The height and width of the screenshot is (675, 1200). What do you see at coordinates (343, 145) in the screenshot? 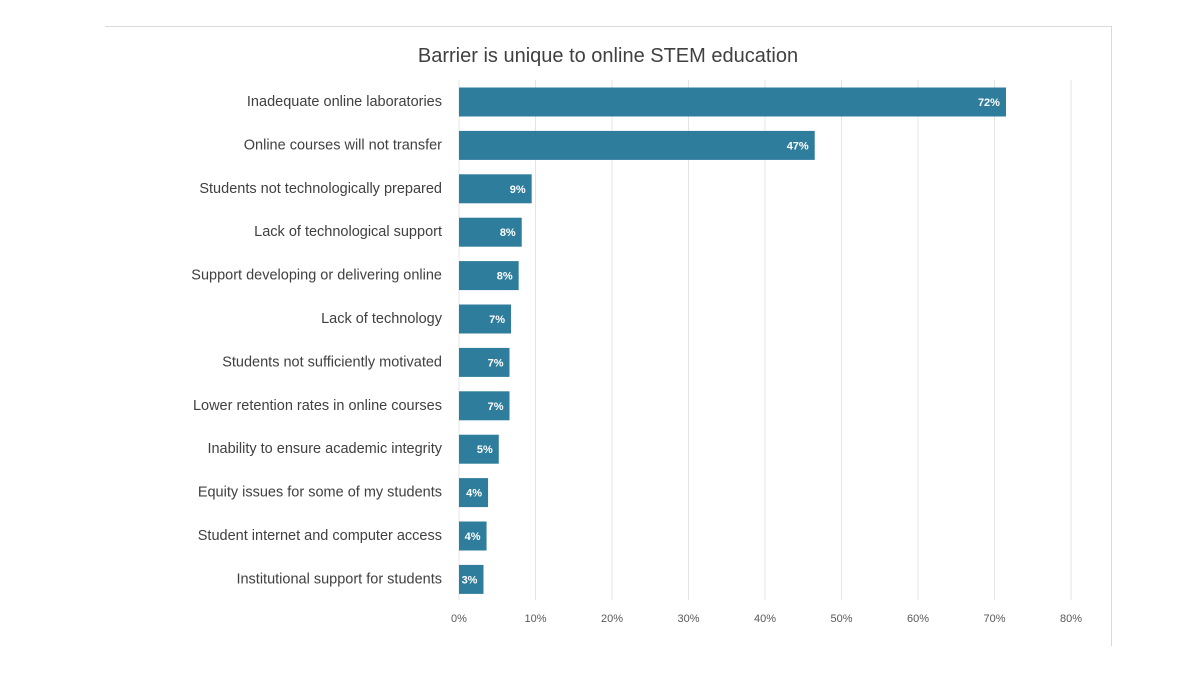
I see `category-label: Online courses will not transfer` at bounding box center [343, 145].